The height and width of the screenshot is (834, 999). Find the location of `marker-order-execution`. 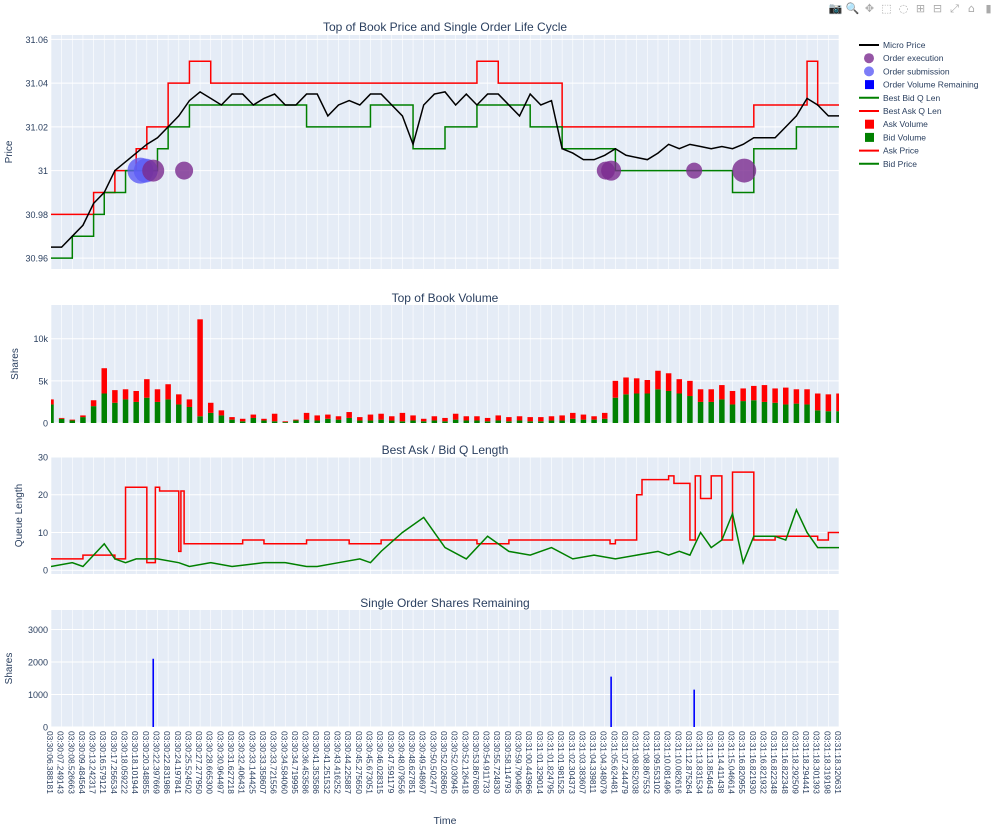

marker-order-execution is located at coordinates (184, 170).